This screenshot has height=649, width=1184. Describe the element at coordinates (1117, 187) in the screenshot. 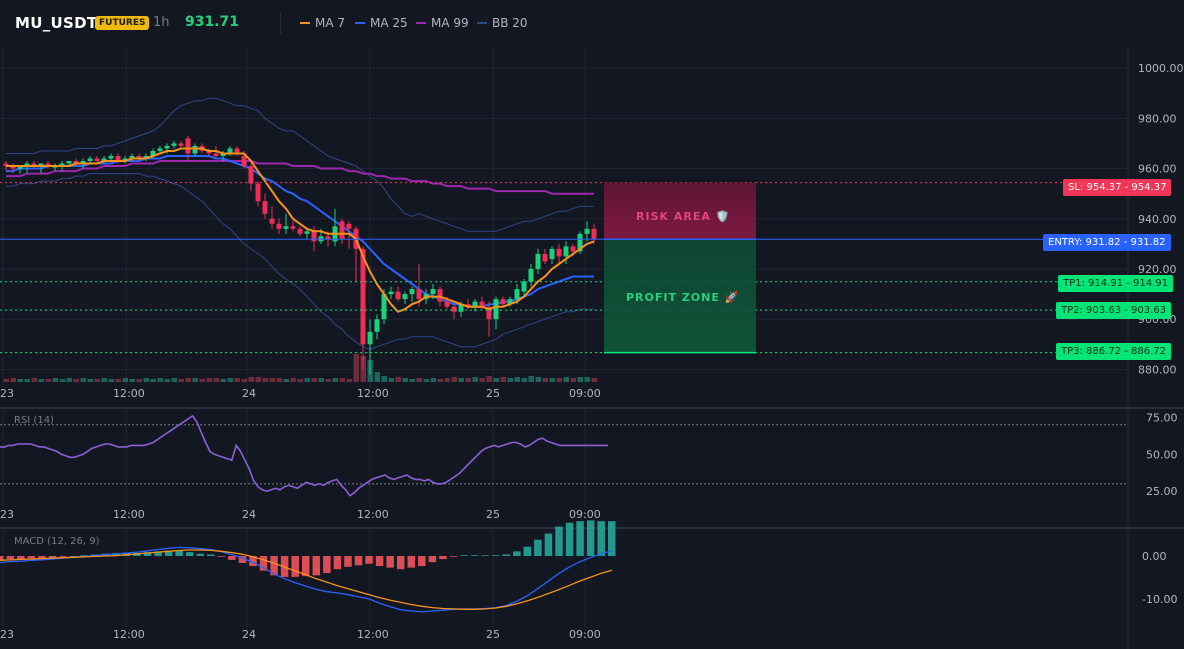

I see `sl-price-tag: SL: 954.37 - 954.37` at that location.